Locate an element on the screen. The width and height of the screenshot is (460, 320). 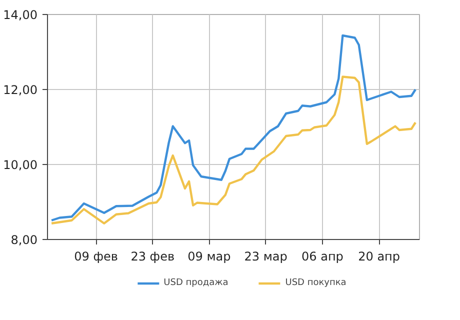
y-tick-label: 8,00 is located at coordinates (24, 240).